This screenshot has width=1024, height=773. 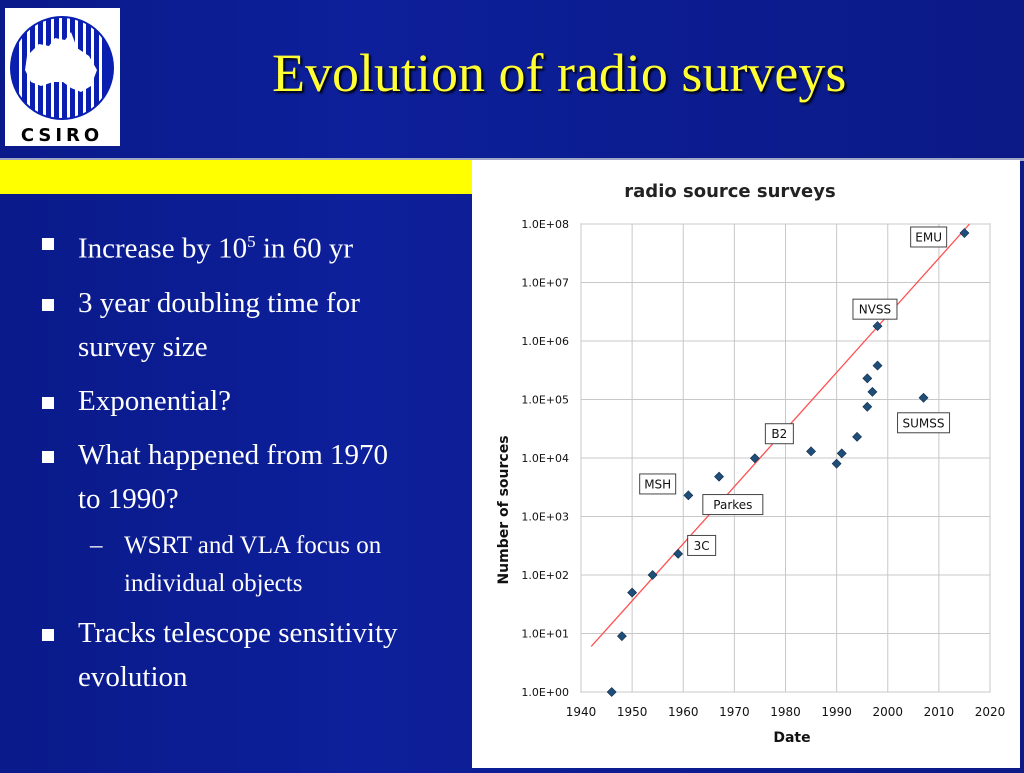 I want to click on y-tick-label: 1.0E+06, so click(x=545, y=341).